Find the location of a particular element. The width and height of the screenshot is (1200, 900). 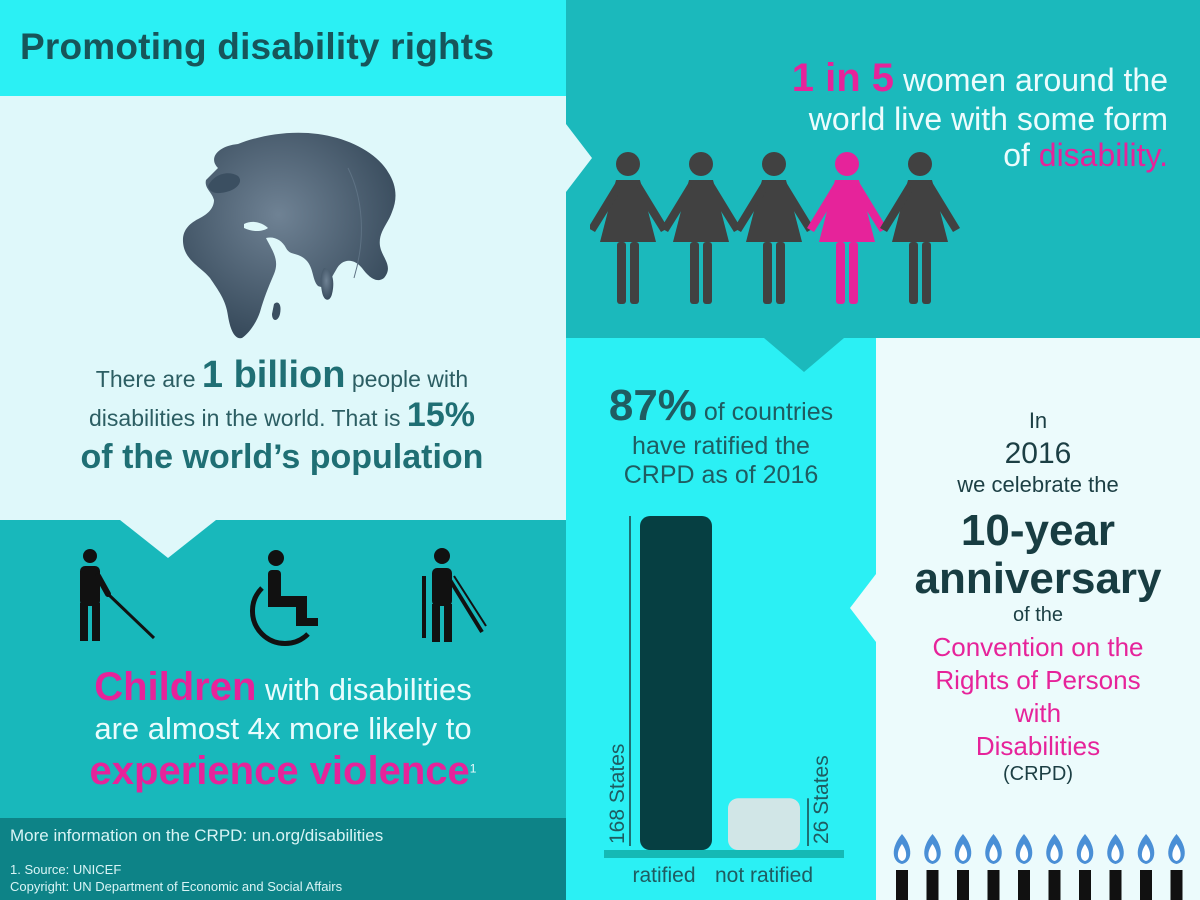

billion-number: 1 billion is located at coordinates (273, 375).